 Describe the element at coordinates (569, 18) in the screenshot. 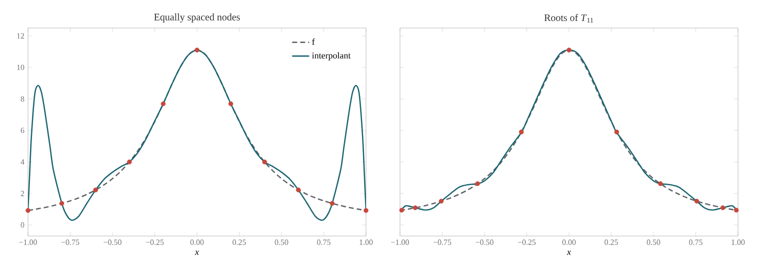

I see `chart-title: Roots of T$_{11}$` at that location.